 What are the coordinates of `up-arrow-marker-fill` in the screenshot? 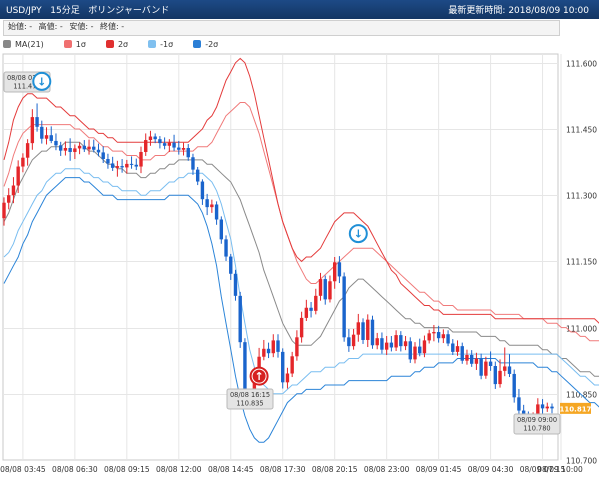 It's located at (259, 376).